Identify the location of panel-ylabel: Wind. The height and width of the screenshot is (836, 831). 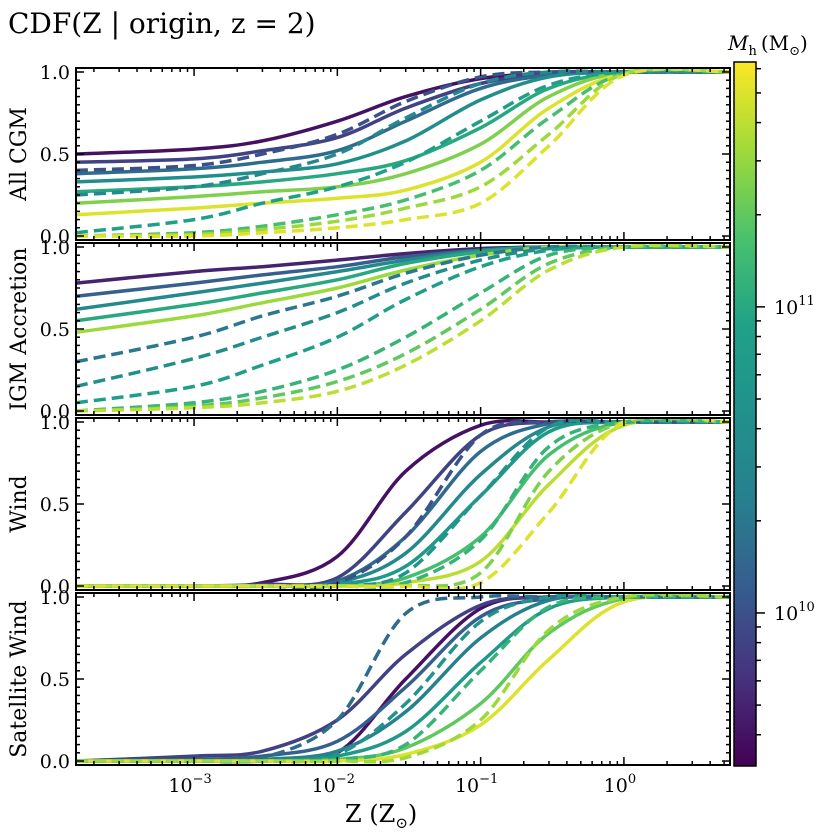
(19, 504).